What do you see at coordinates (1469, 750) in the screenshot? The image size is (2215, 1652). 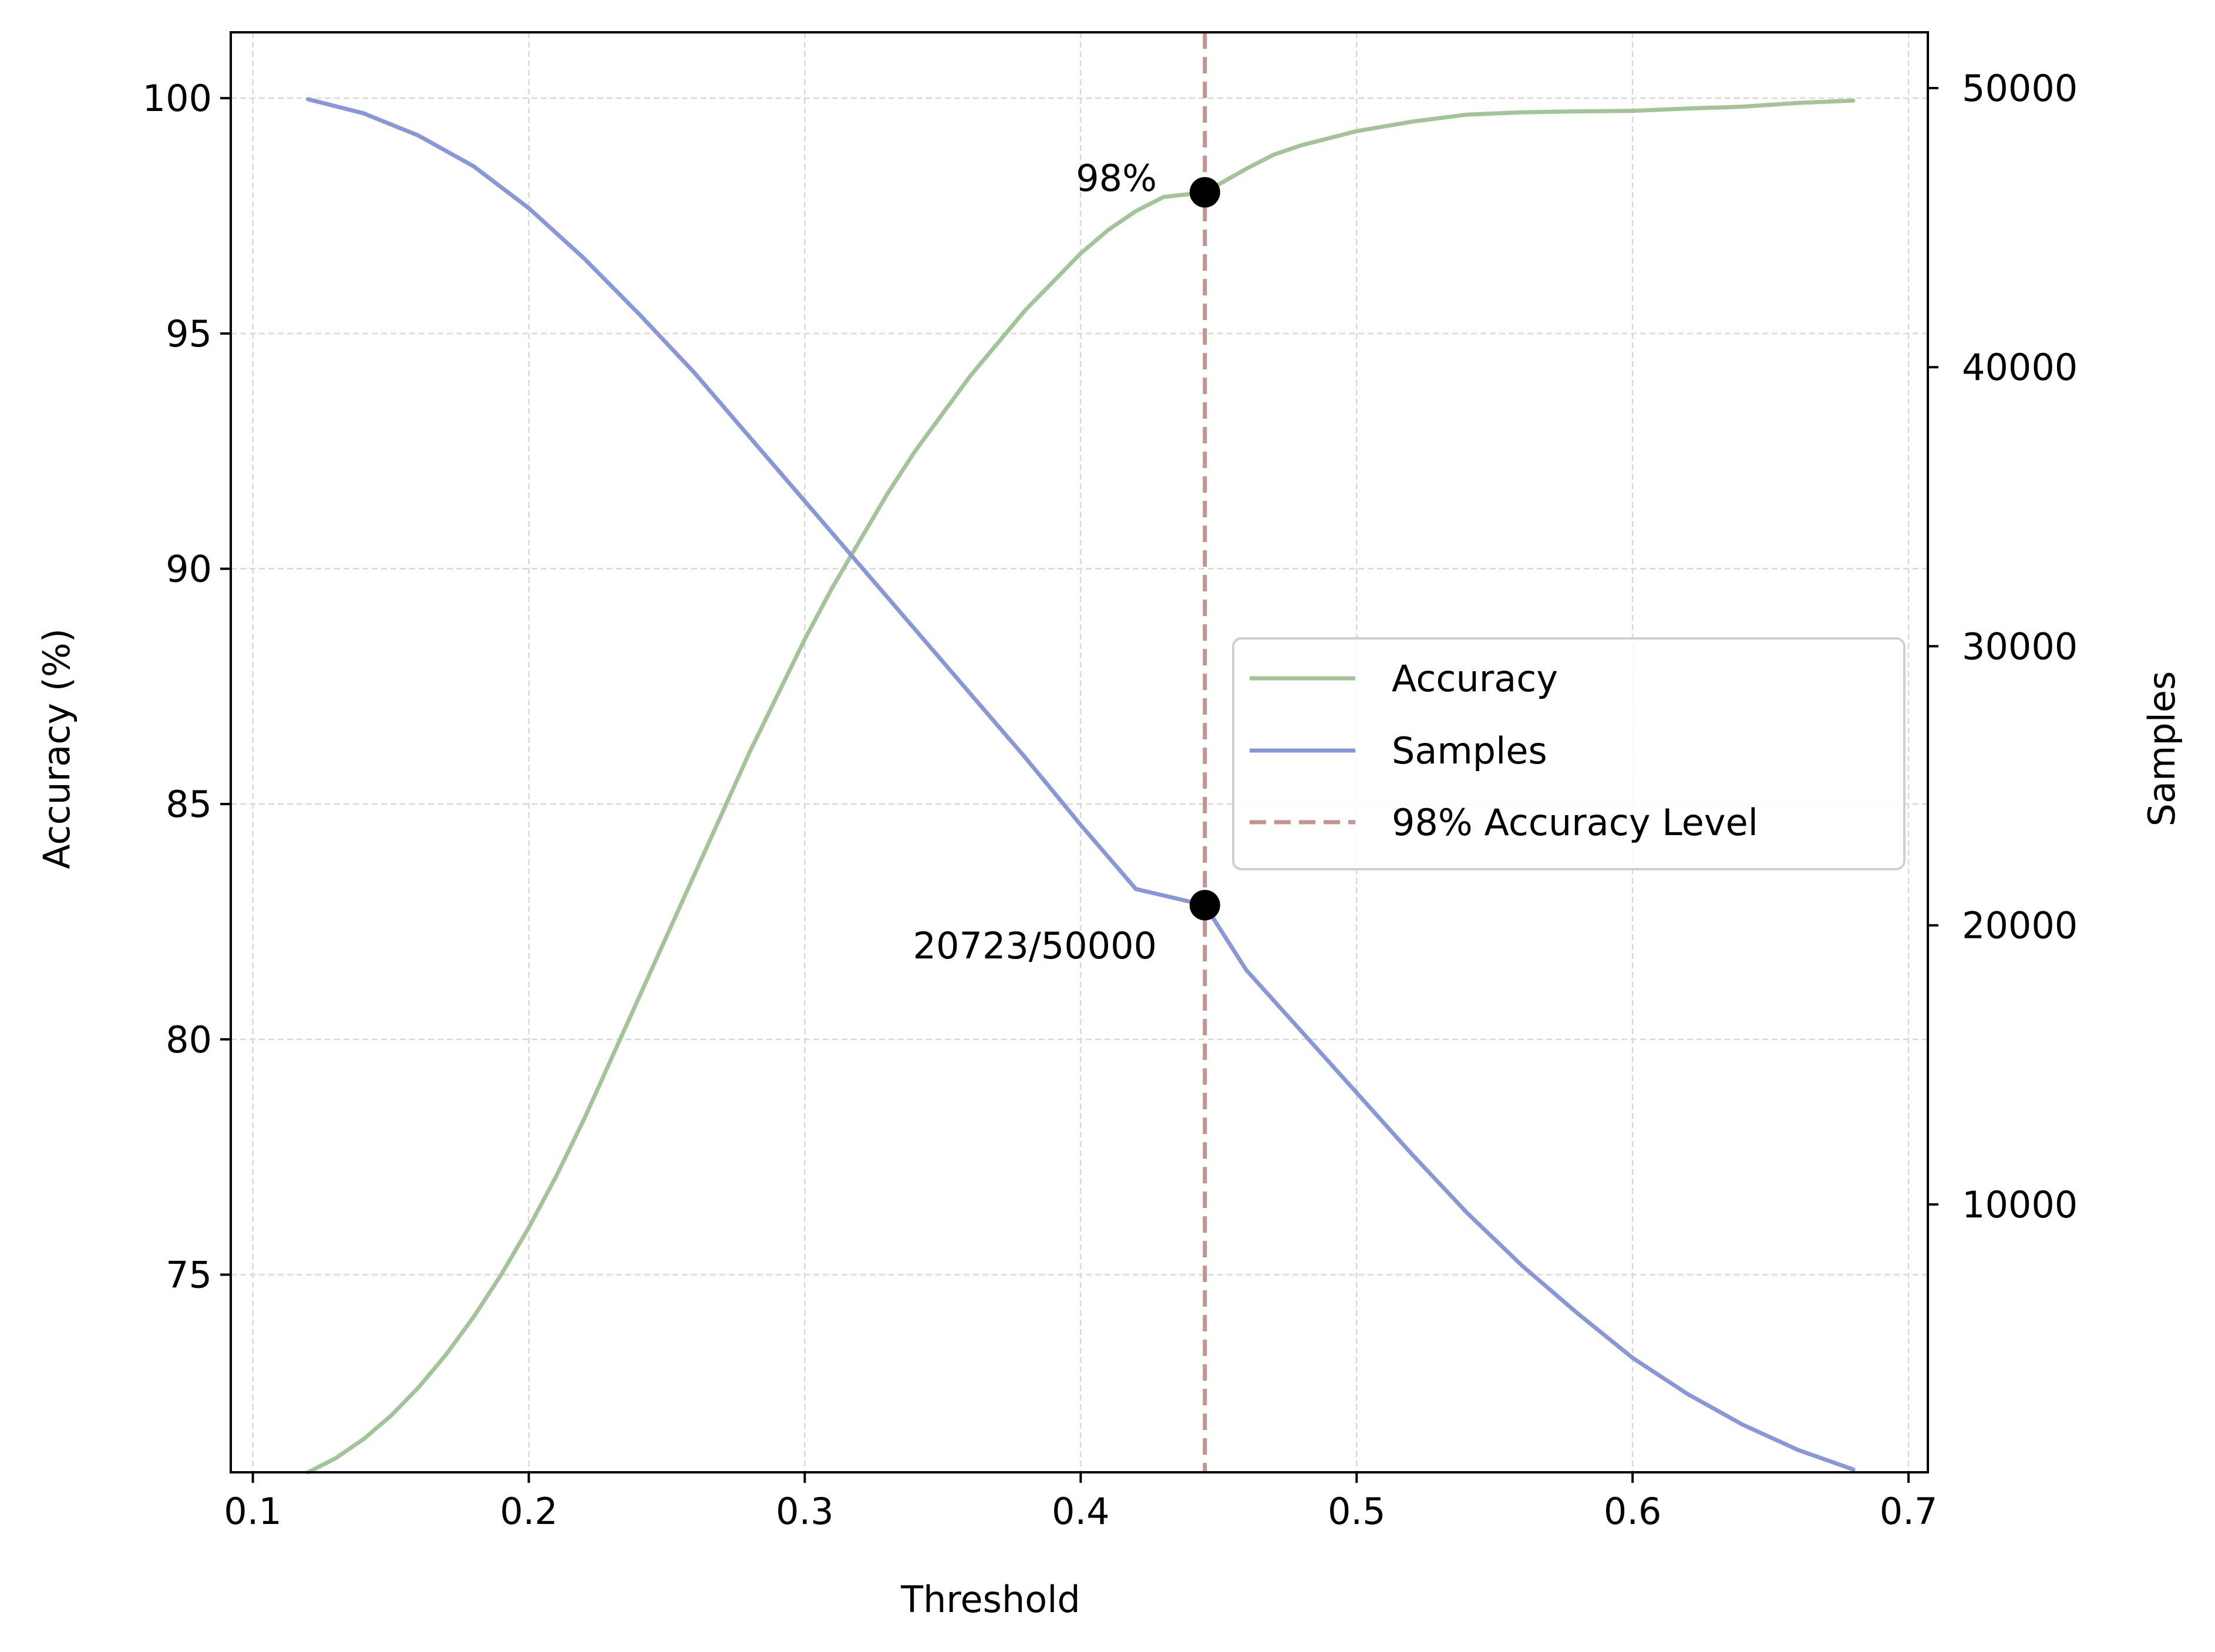 I see `legend-label-samples: Samples` at bounding box center [1469, 750].